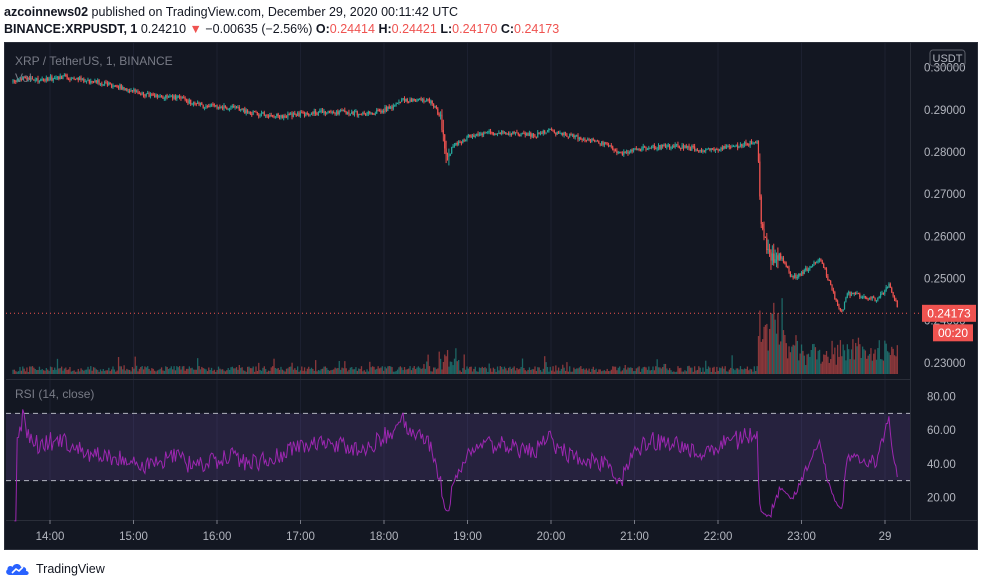  I want to click on countdown-marker, so click(953, 333).